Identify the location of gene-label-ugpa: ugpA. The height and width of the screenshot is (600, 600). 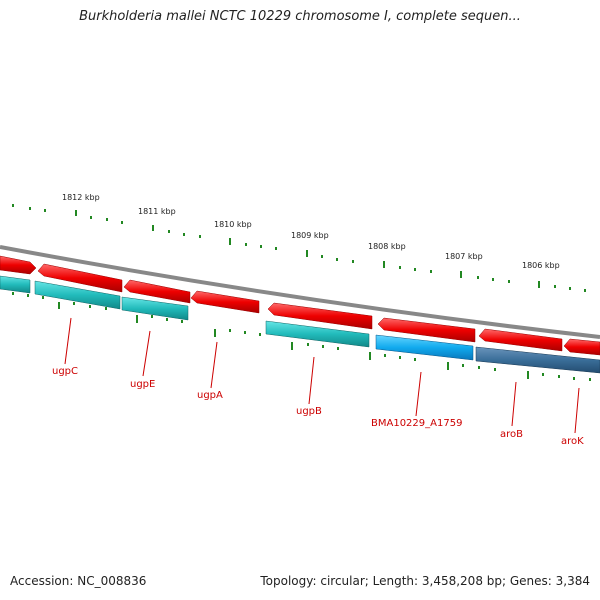
(210, 395).